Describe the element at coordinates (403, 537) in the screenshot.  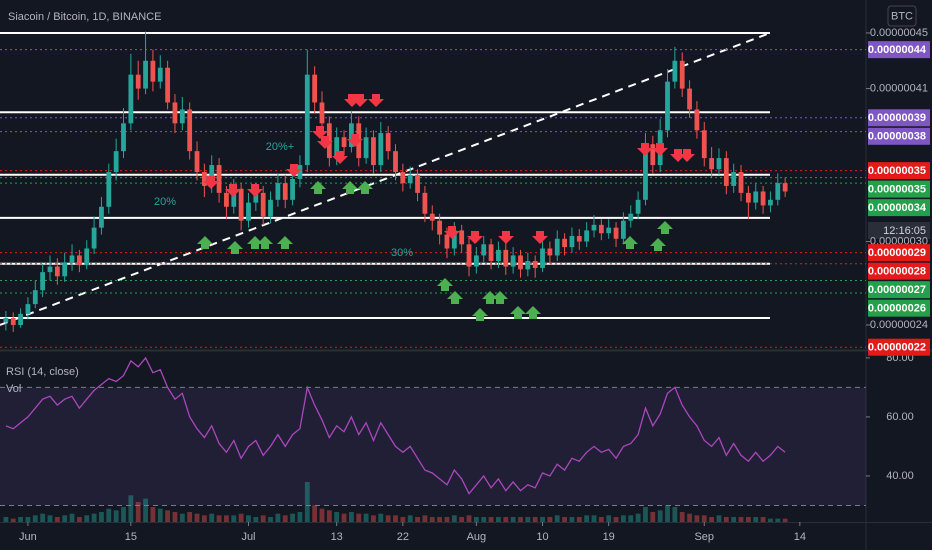
I see `x-tick-label: 22` at that location.